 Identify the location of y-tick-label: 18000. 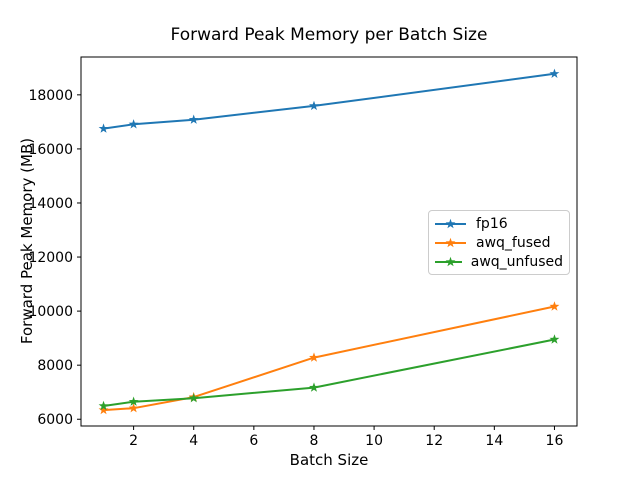
(50, 96).